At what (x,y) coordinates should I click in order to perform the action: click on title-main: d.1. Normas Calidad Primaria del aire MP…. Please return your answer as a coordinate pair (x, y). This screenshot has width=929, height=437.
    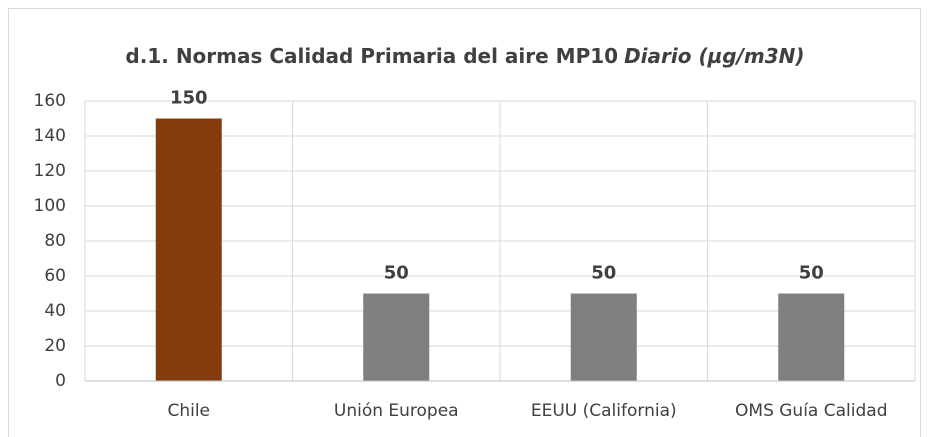
    Looking at the image, I should click on (371, 56).